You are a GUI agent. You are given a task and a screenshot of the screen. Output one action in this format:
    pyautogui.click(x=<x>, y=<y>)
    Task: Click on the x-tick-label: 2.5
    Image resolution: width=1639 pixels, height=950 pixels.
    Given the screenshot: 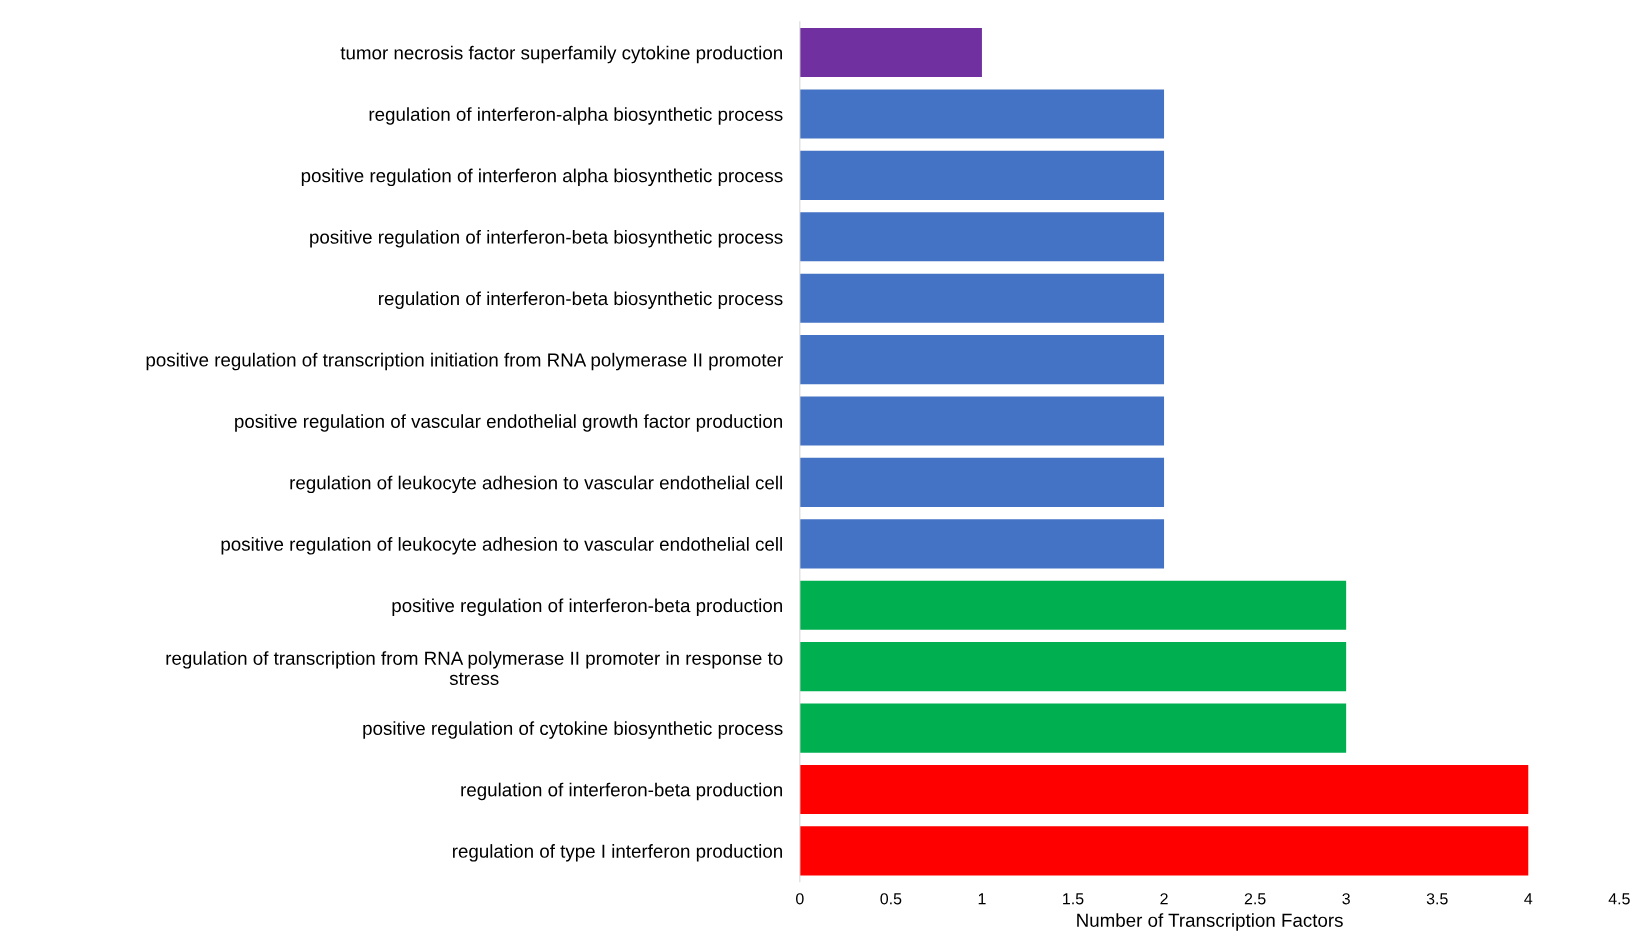 What is the action you would take?
    pyautogui.click(x=1255, y=899)
    